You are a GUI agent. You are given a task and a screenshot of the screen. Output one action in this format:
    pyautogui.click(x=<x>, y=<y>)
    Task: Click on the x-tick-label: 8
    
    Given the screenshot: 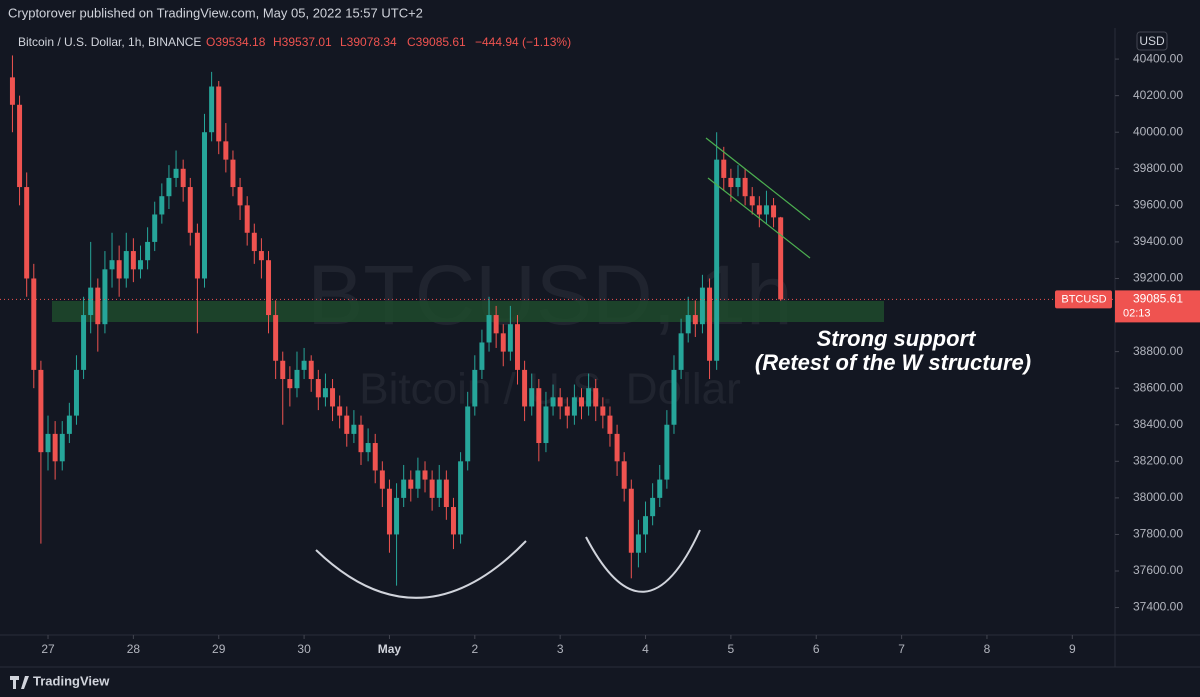 What is the action you would take?
    pyautogui.click(x=987, y=649)
    